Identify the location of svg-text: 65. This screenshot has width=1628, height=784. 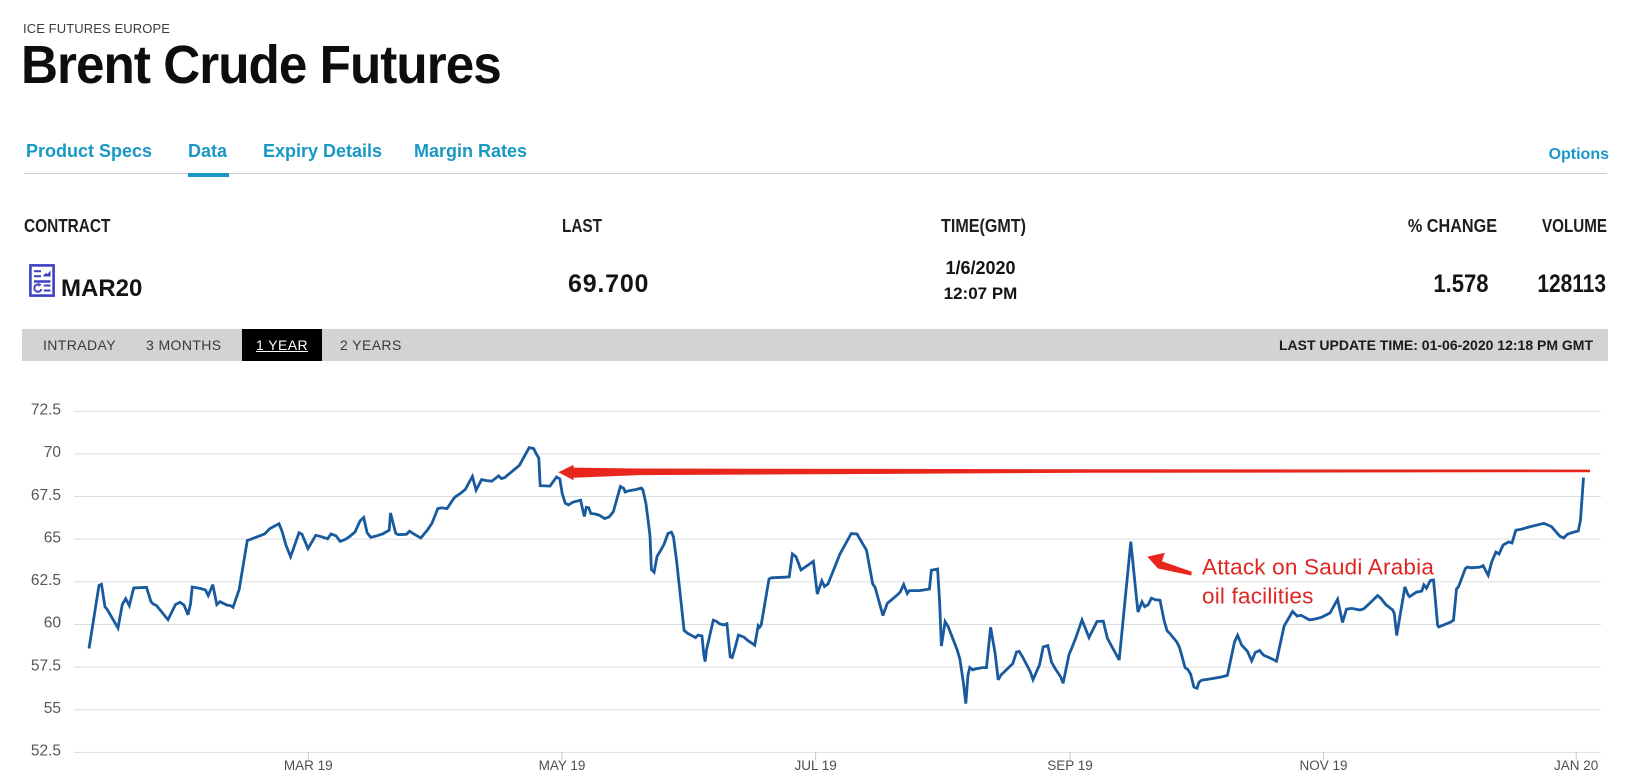
(52, 537).